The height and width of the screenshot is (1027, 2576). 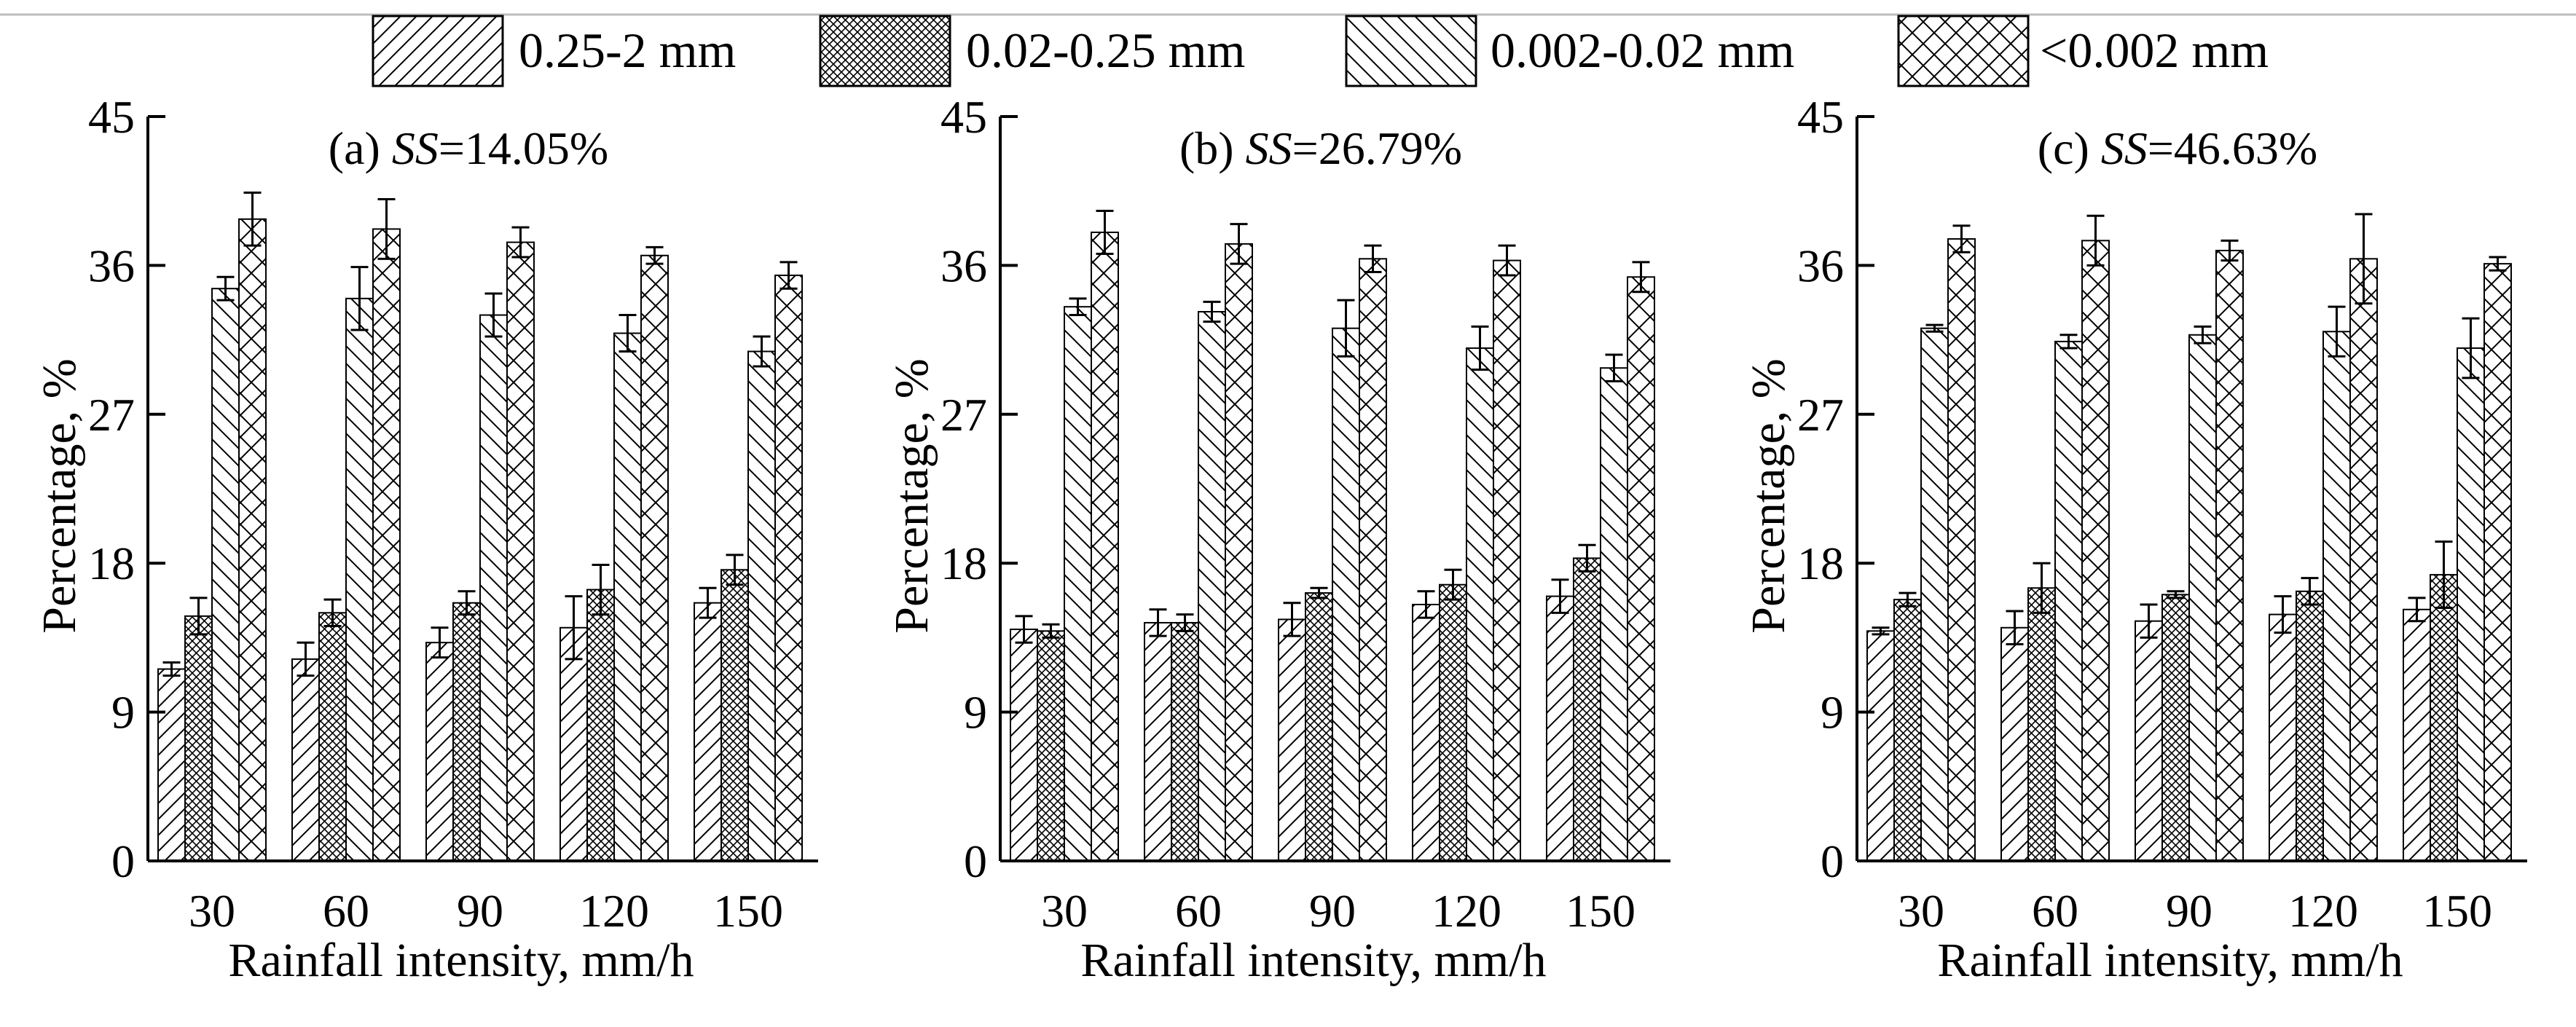 I want to click on legend-label-0: 0.25-2 mm, so click(x=627, y=51).